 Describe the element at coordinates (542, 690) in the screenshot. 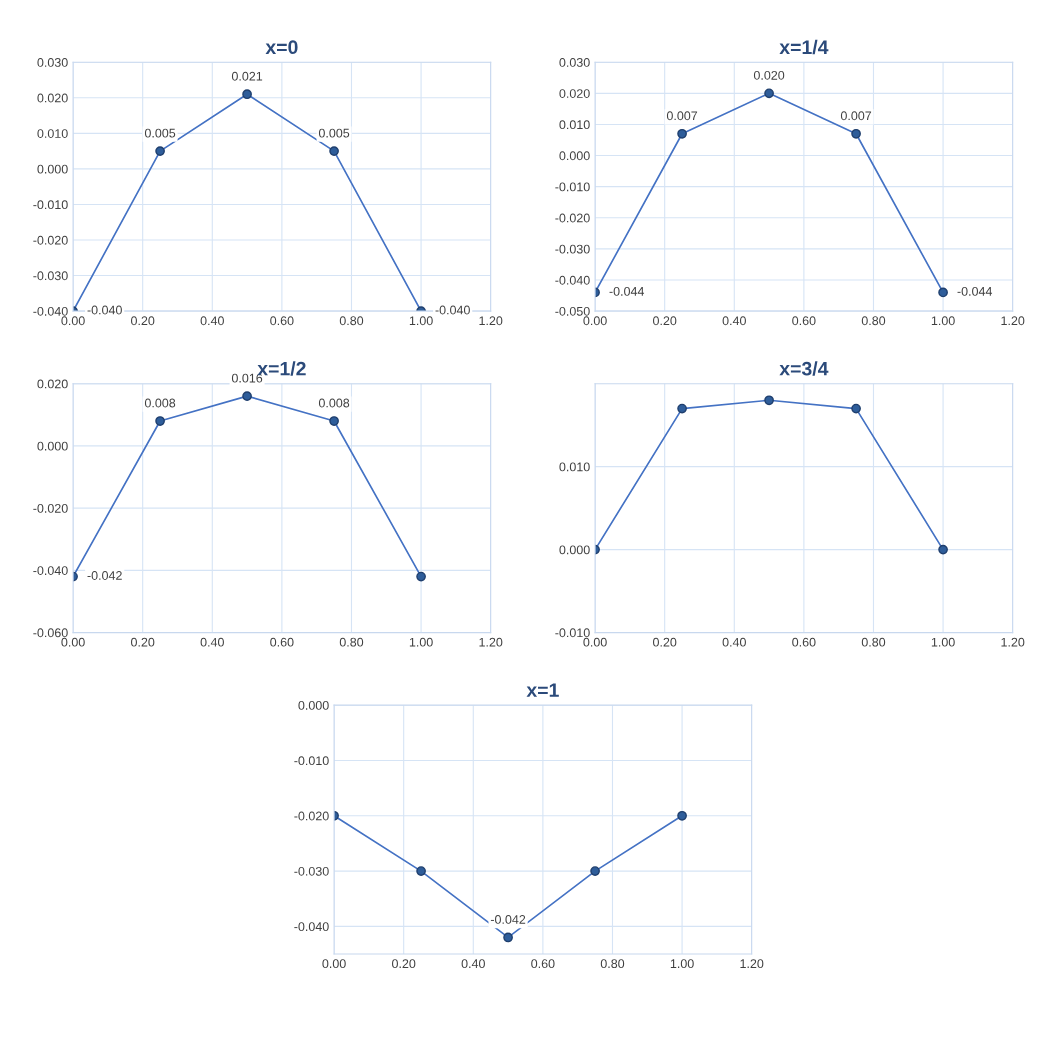

I see `chart-title: x=1` at that location.